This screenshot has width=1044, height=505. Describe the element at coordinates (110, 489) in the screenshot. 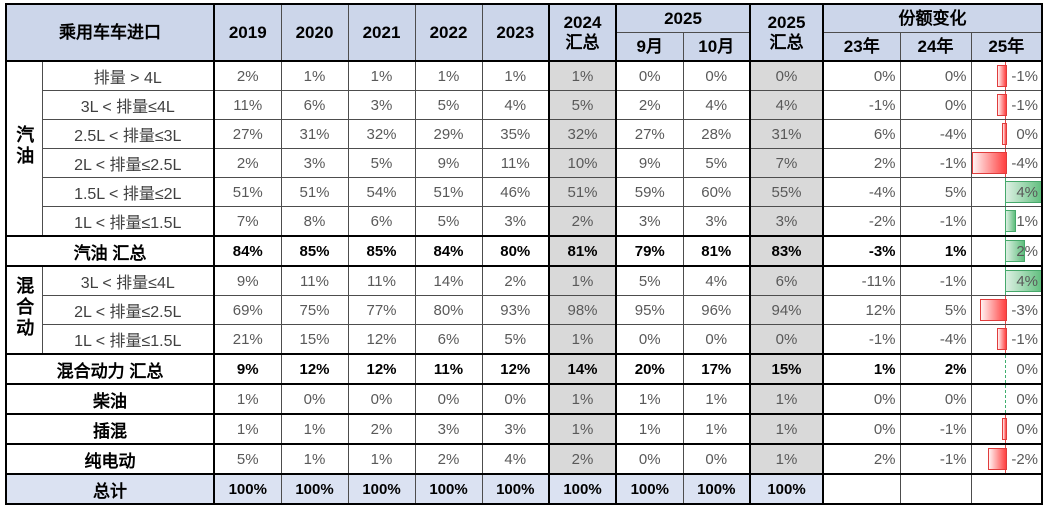

I see `row-label: 总计` at that location.